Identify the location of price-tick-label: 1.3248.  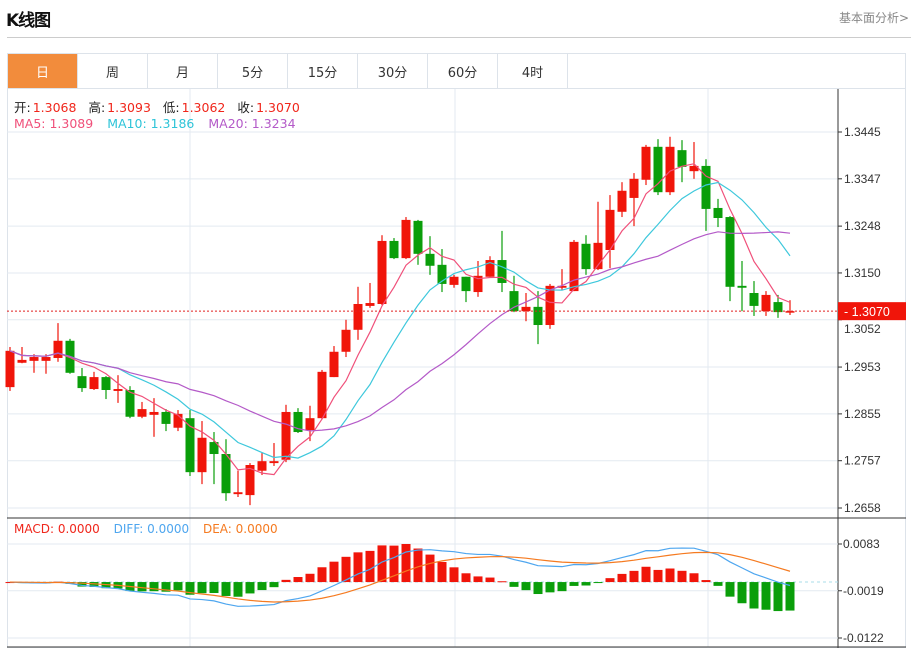
(862, 226).